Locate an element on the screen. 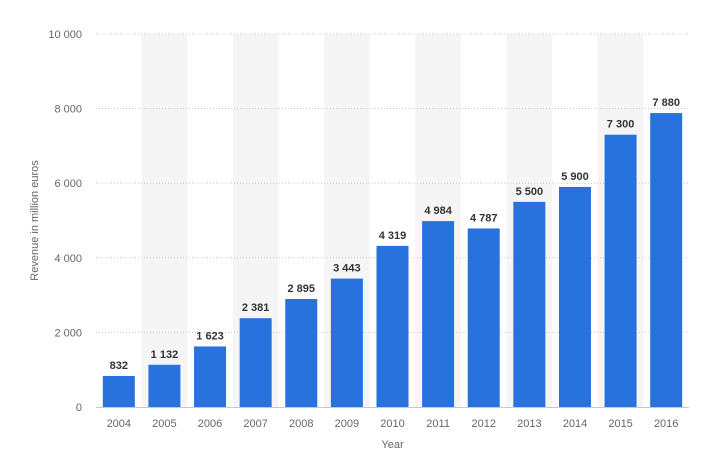 This screenshot has width=717, height=460. x-tick-label-2004: 2004 is located at coordinates (119, 424).